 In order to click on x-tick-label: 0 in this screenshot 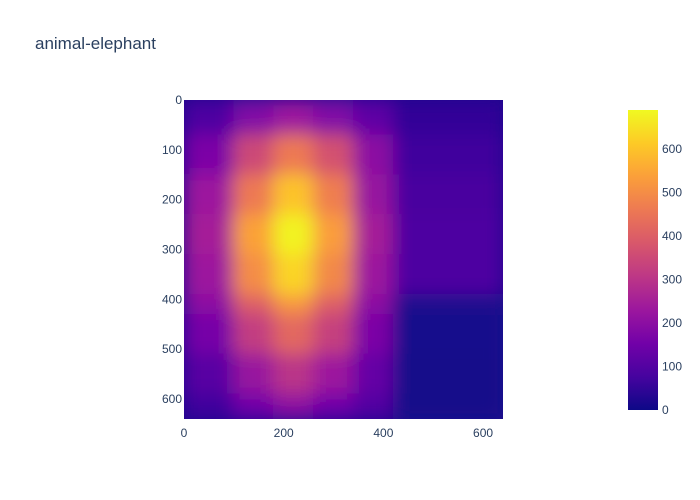, I will do `click(184, 433)`.